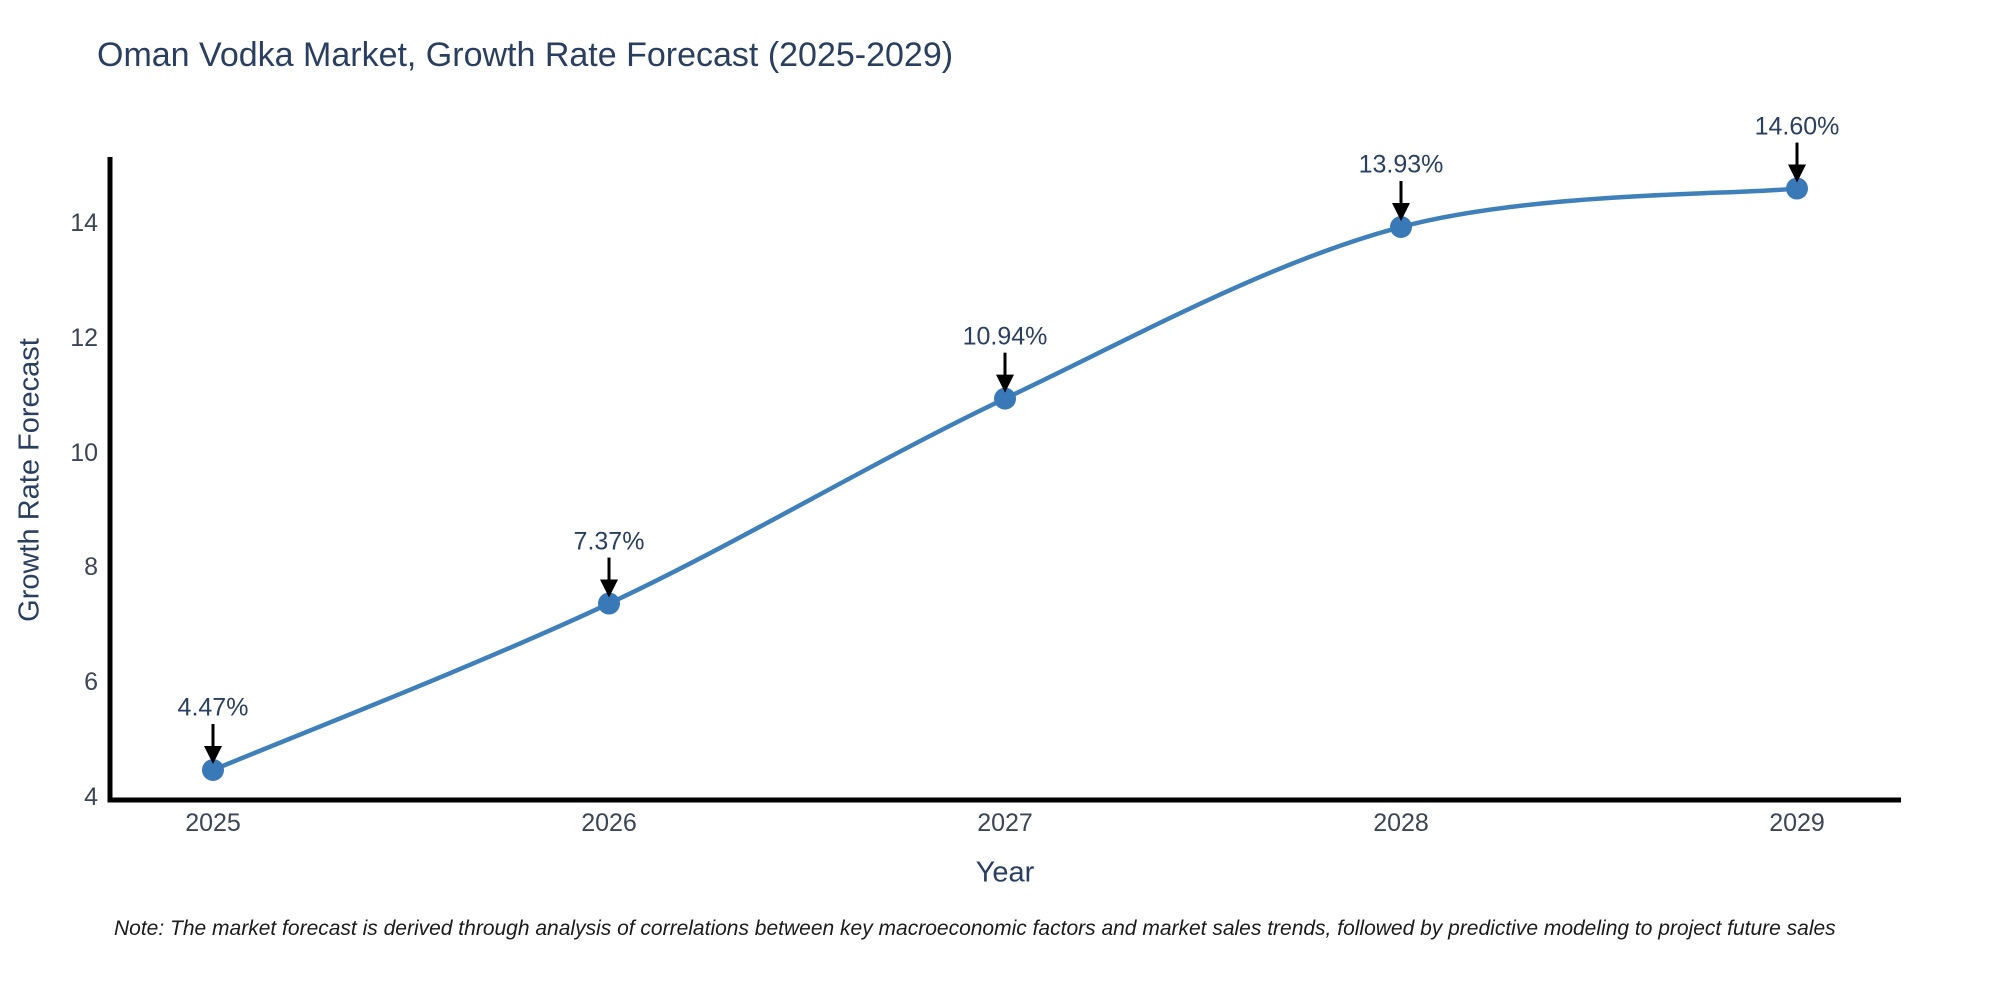  Describe the element at coordinates (84, 223) in the screenshot. I see `y-tick-label: 14` at that location.